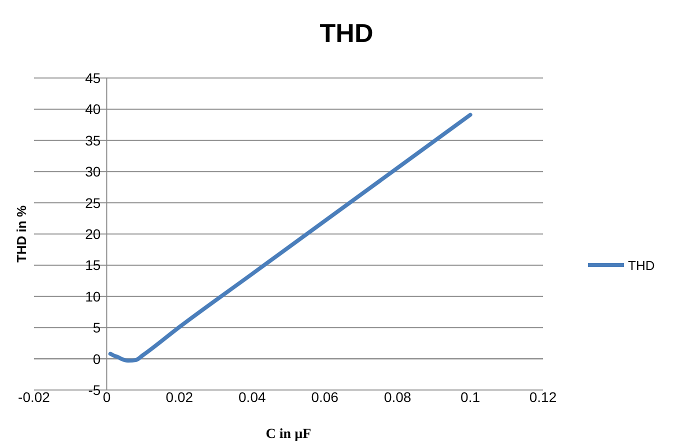 The height and width of the screenshot is (446, 673). I want to click on x-tick-label: 0.12, so click(543, 397).